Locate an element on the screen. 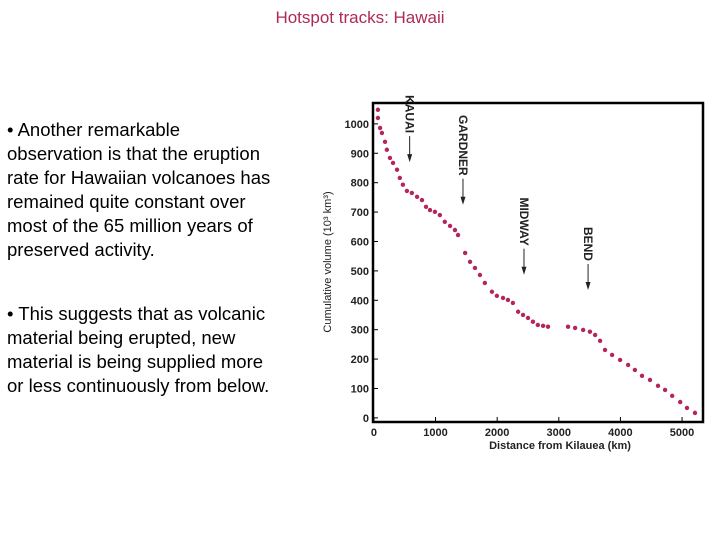  y-tick-label: 500 is located at coordinates (360, 272).